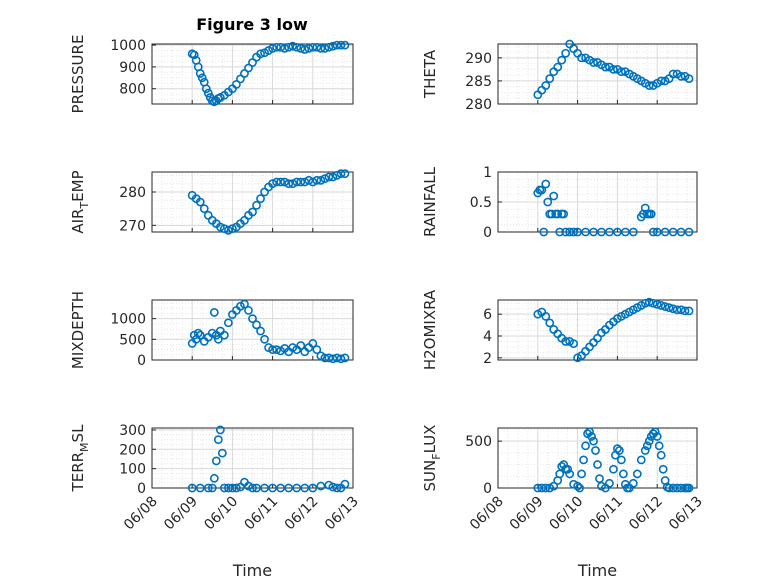 This screenshot has height=583, width=778. I want to click on y-tick-label: 6, so click(487, 315).